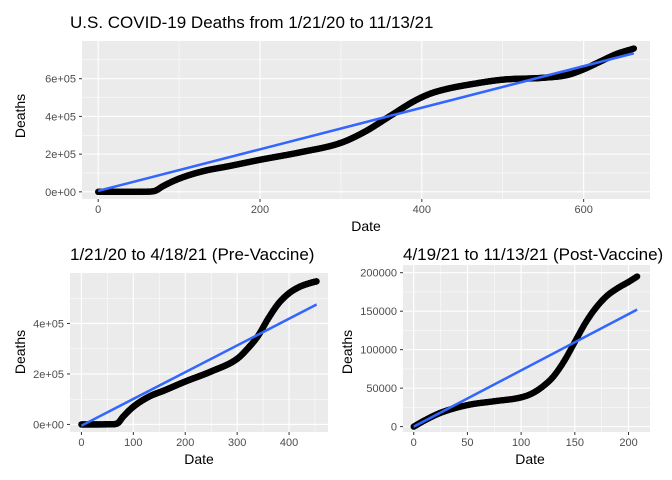  I want to click on plot-bottom-right-ylabel: Deaths, so click(347, 352).